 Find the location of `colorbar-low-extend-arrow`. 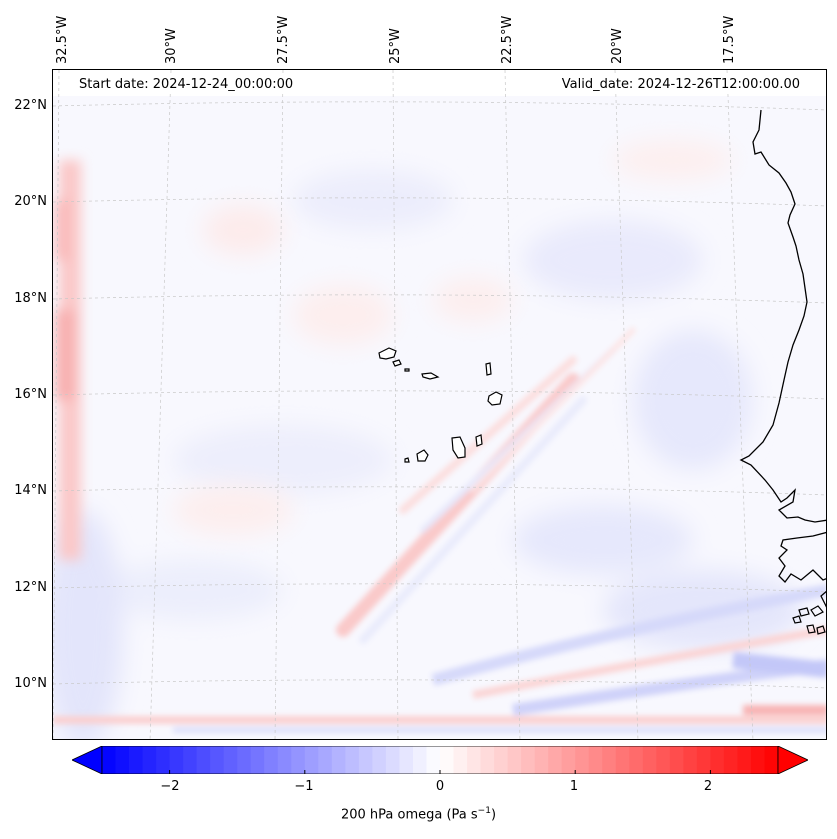

colorbar-low-extend-arrow is located at coordinates (87, 760).